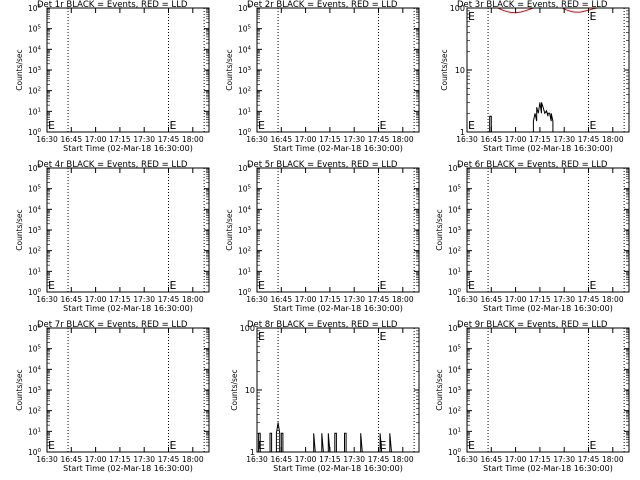 The image size is (640, 480). Describe the element at coordinates (338, 437) in the screenshot. I see `events-series-line` at that location.